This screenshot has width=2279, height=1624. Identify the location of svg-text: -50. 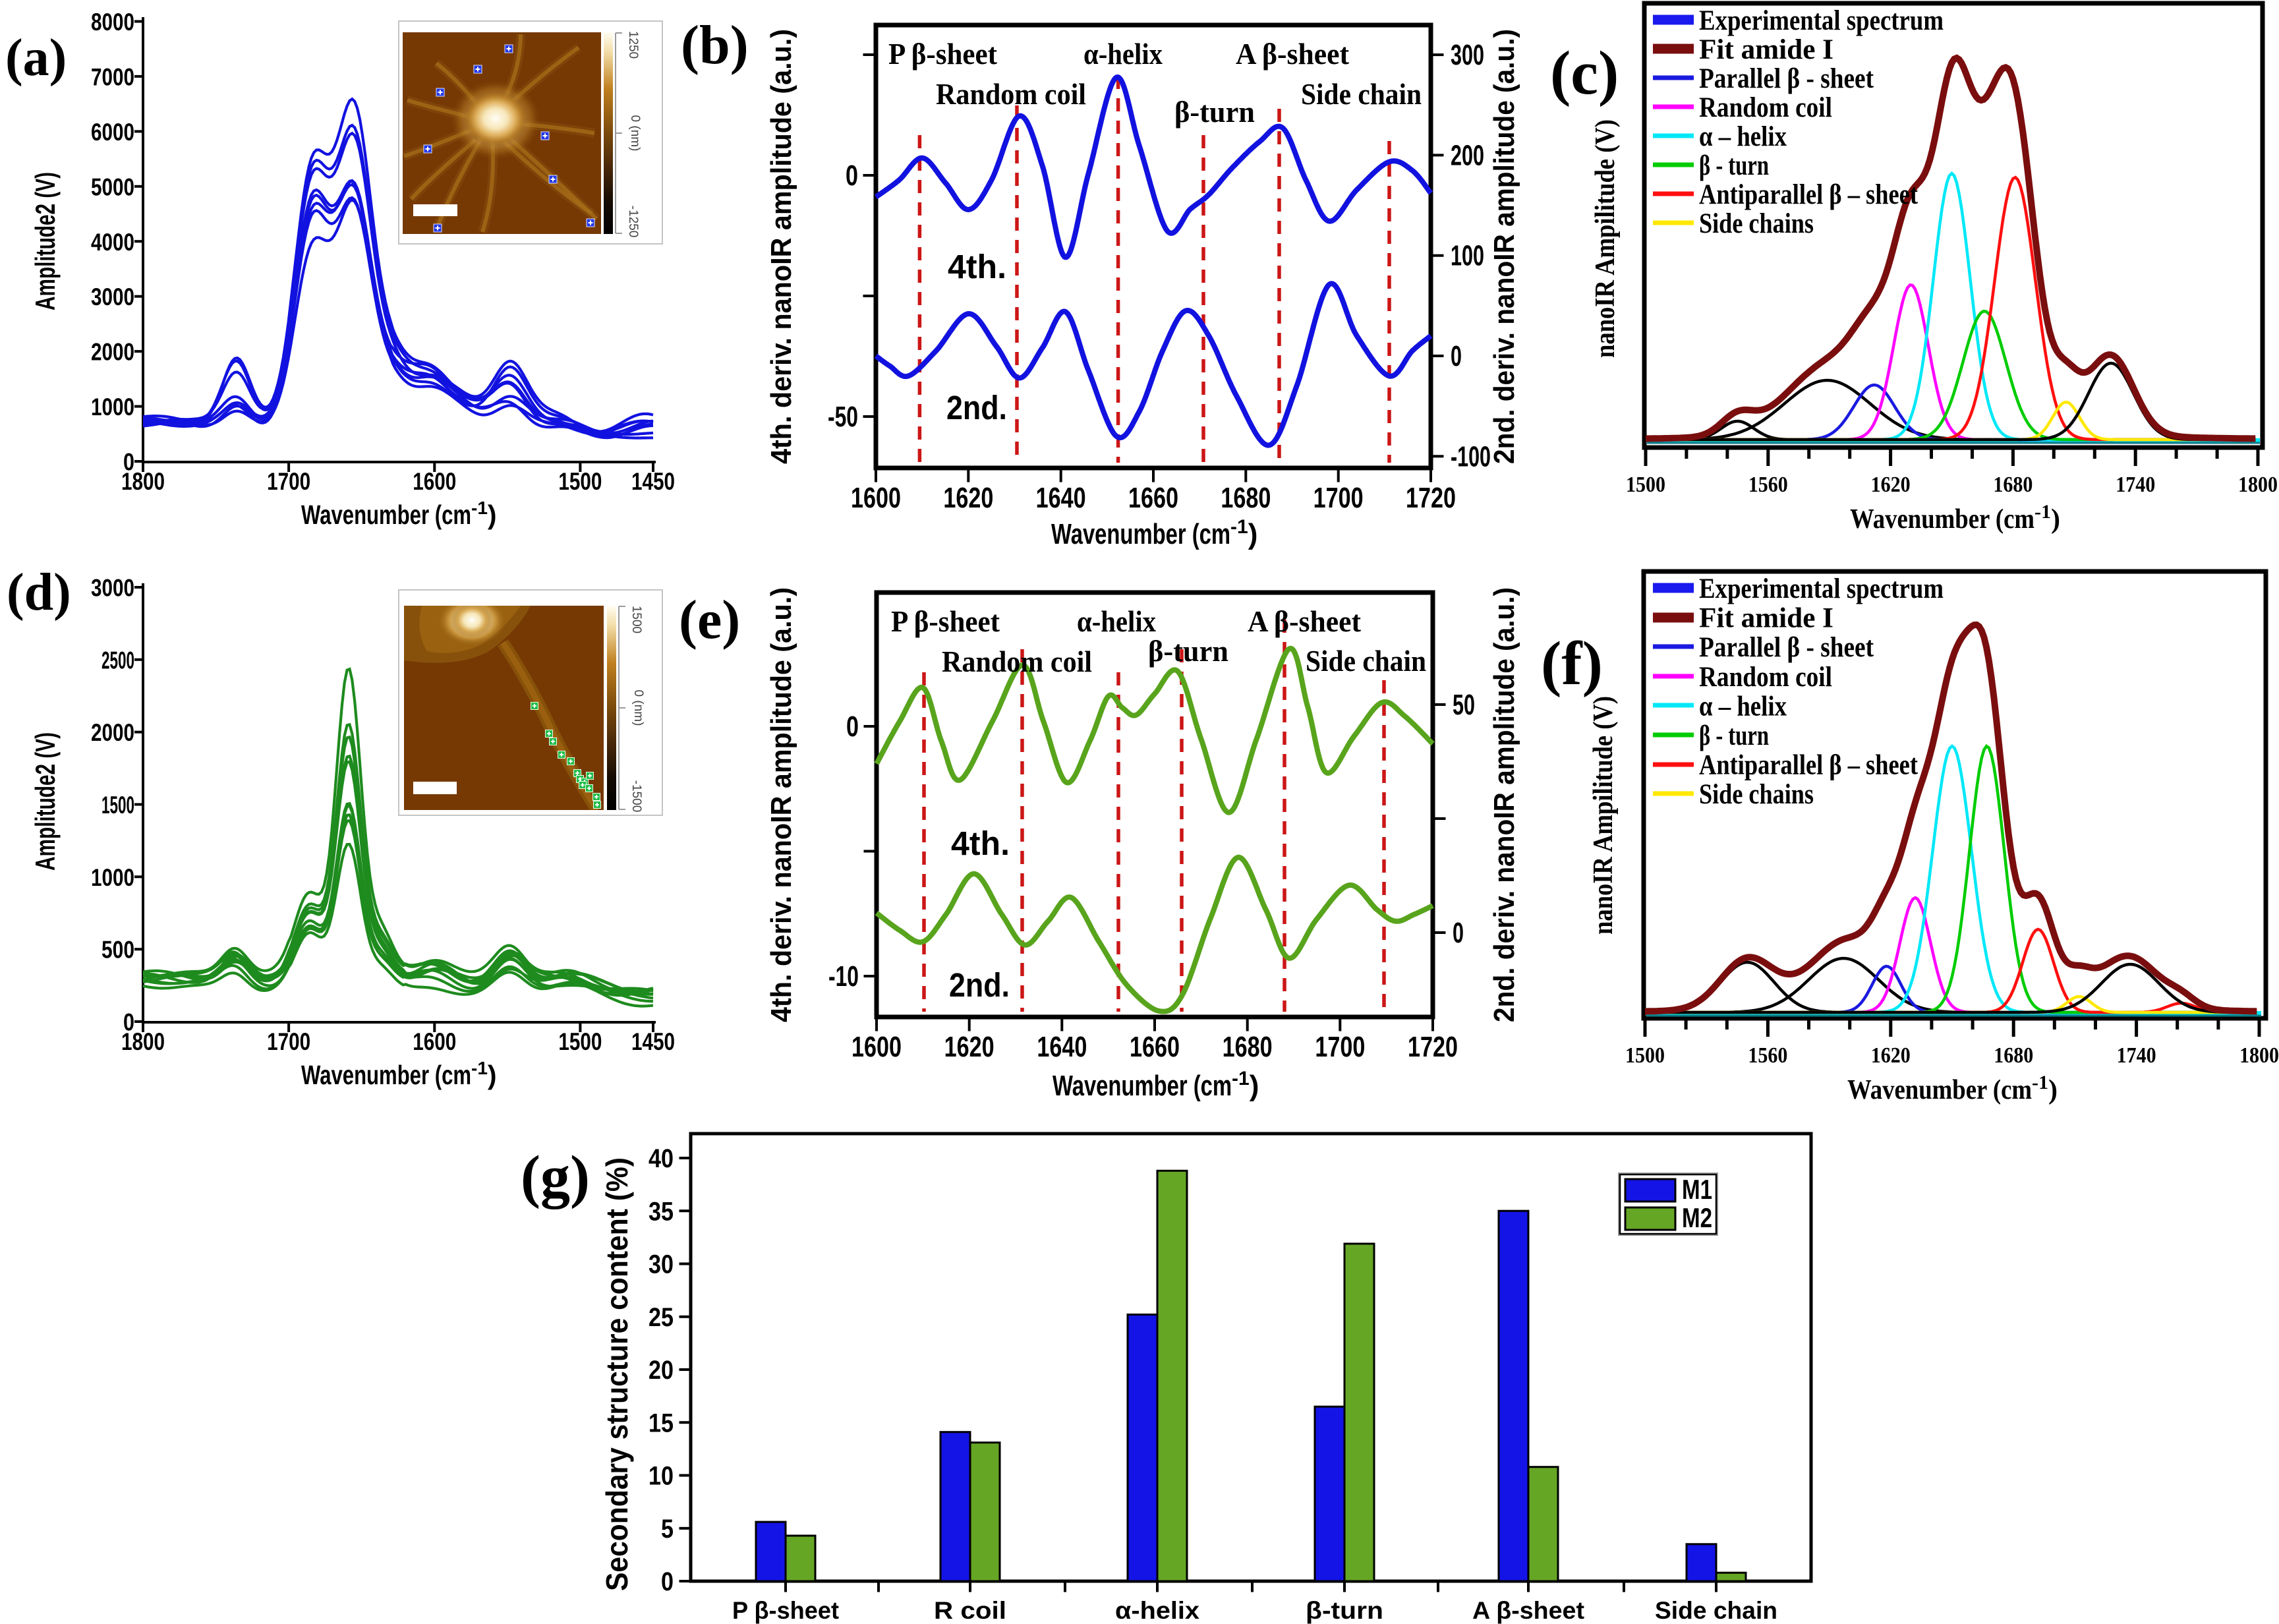
(843, 417).